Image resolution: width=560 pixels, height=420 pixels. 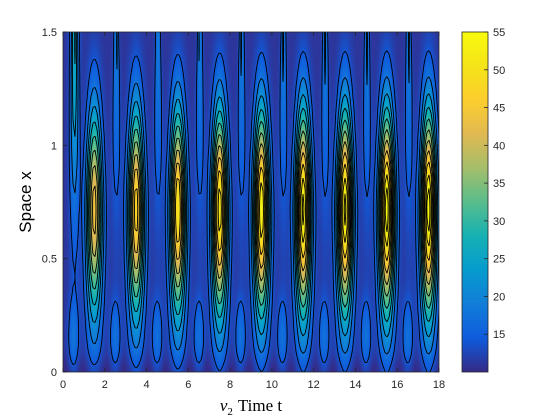 What do you see at coordinates (499, 335) in the screenshot?
I see `colorbar-tick-label: 15` at bounding box center [499, 335].